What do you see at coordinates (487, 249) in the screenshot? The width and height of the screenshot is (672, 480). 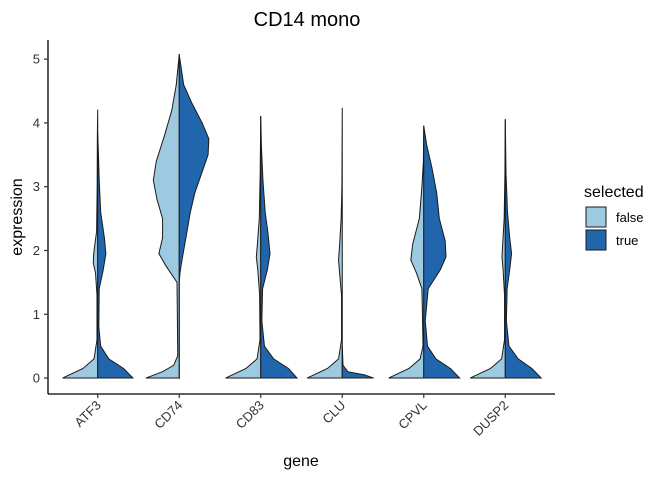 I see `violin-false-dusp2` at bounding box center [487, 249].